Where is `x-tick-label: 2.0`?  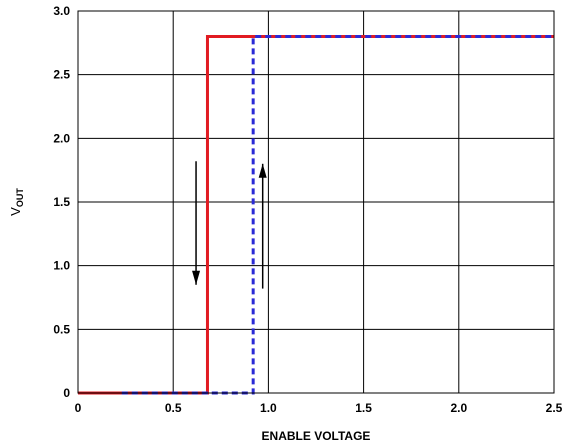
x-tick-label: 2.0 is located at coordinates (458, 408).